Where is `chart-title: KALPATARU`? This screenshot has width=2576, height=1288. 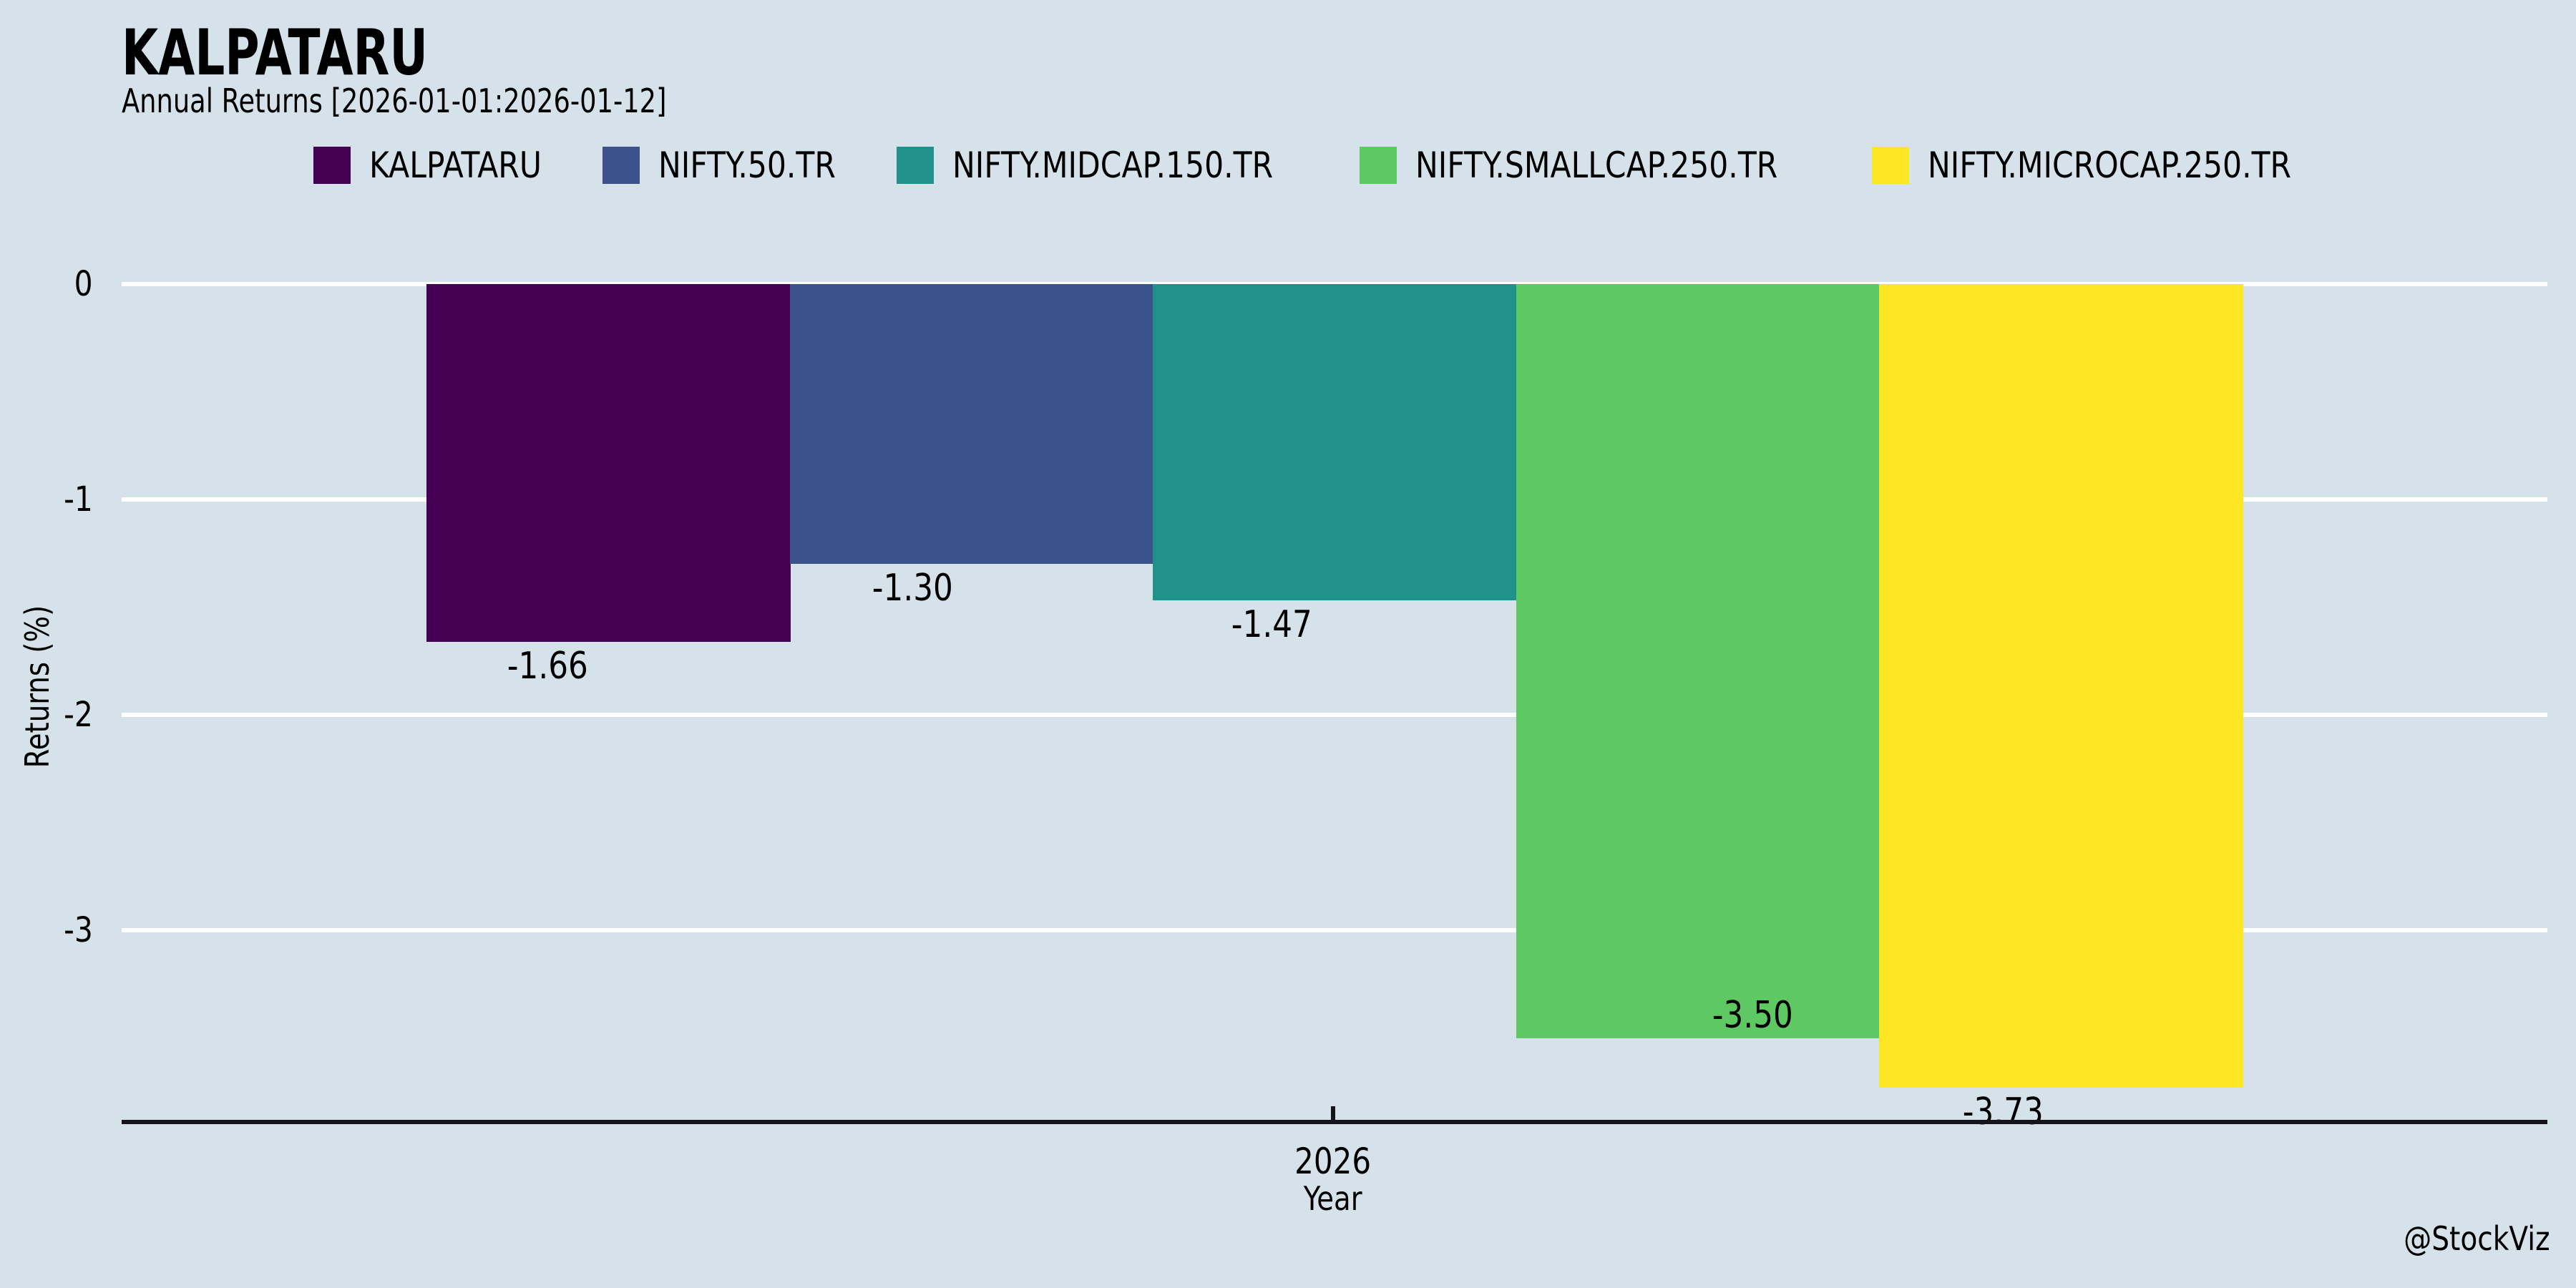 chart-title: KALPATARU is located at coordinates (326, 52).